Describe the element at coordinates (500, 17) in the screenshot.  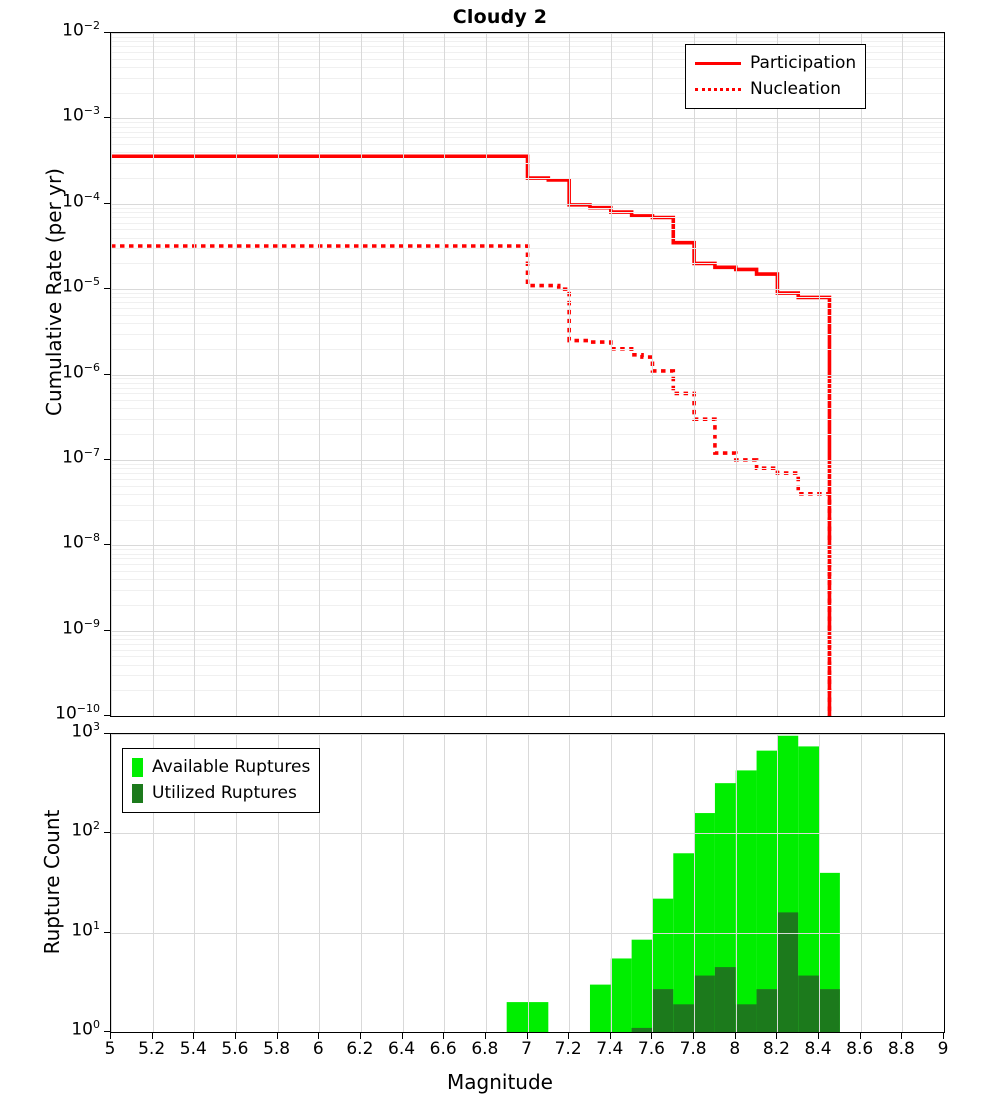
I see `page-title: Cloudy 2` at that location.